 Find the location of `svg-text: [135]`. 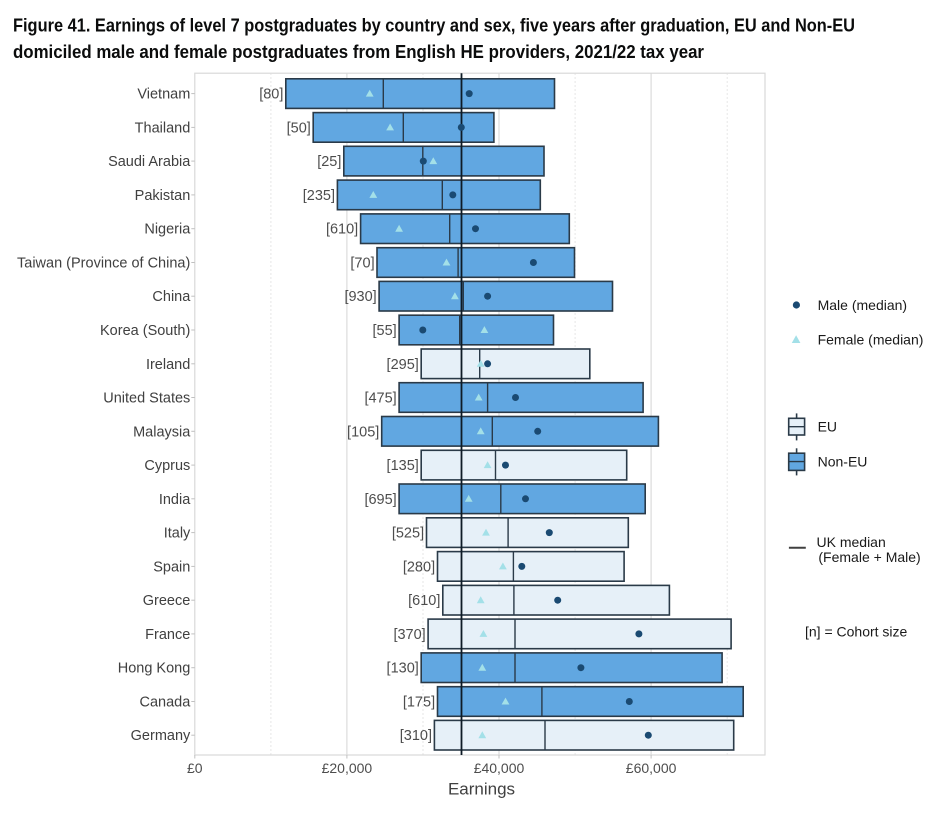

svg-text: [135] is located at coordinates (403, 466).